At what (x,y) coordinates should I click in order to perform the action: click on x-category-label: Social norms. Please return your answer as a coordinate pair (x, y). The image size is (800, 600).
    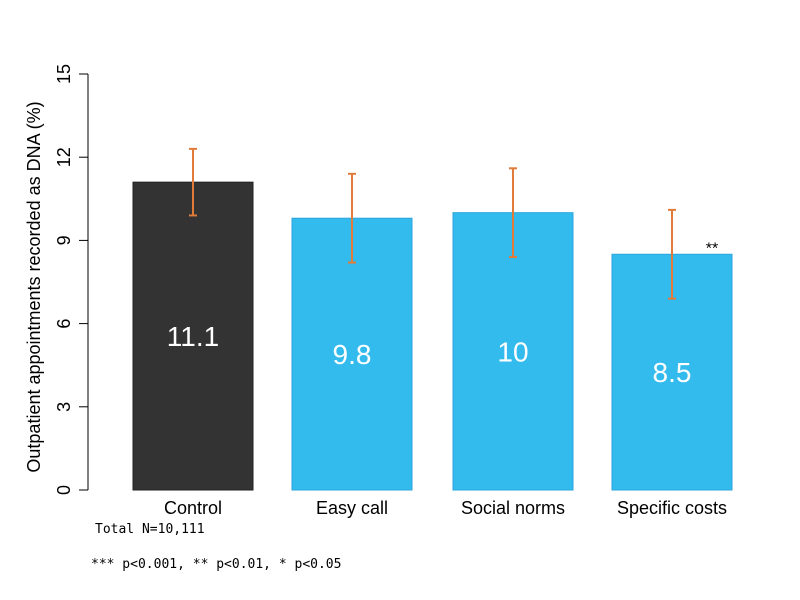
    Looking at the image, I should click on (513, 508).